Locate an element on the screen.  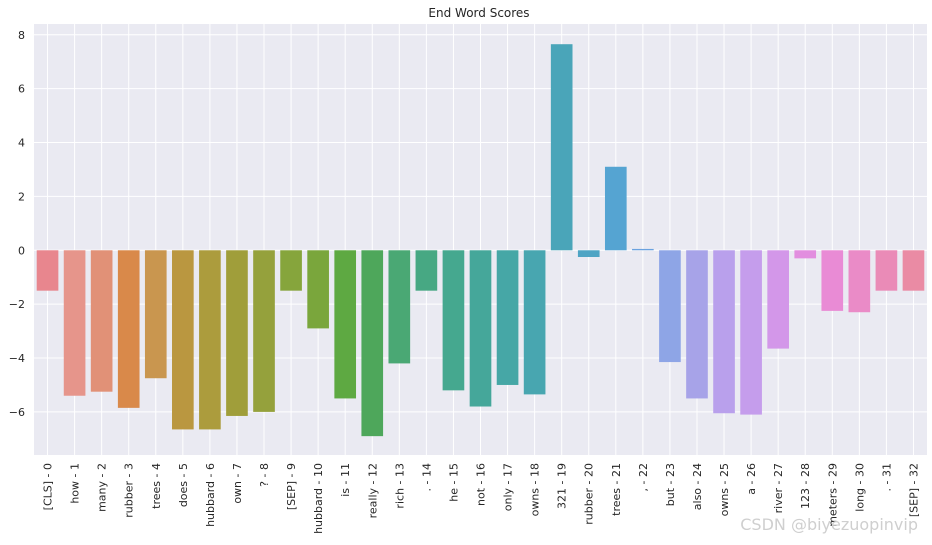
x-tick-label: river - 27 is located at coordinates (778, 488).